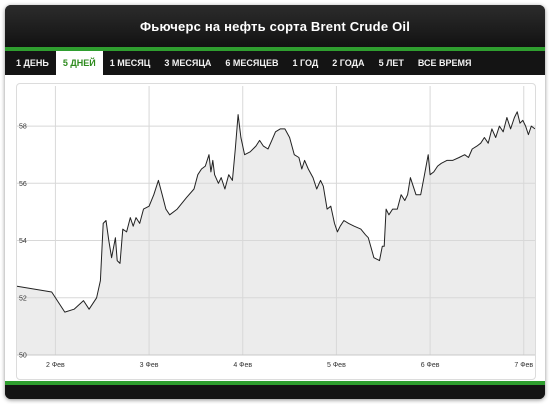 The image size is (550, 404). What do you see at coordinates (149, 365) in the screenshot?
I see `x-tick-label: 3 Фев` at bounding box center [149, 365].